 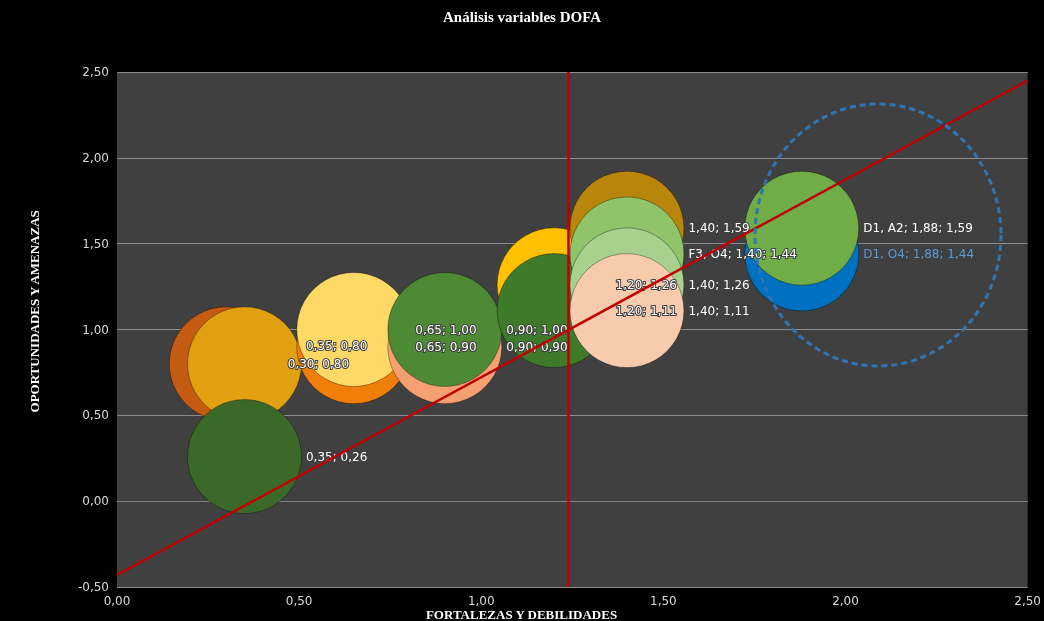 What do you see at coordinates (521, 614) in the screenshot?
I see `x-axis-title: FORTALEZAS Y DEBILIDADES` at bounding box center [521, 614].